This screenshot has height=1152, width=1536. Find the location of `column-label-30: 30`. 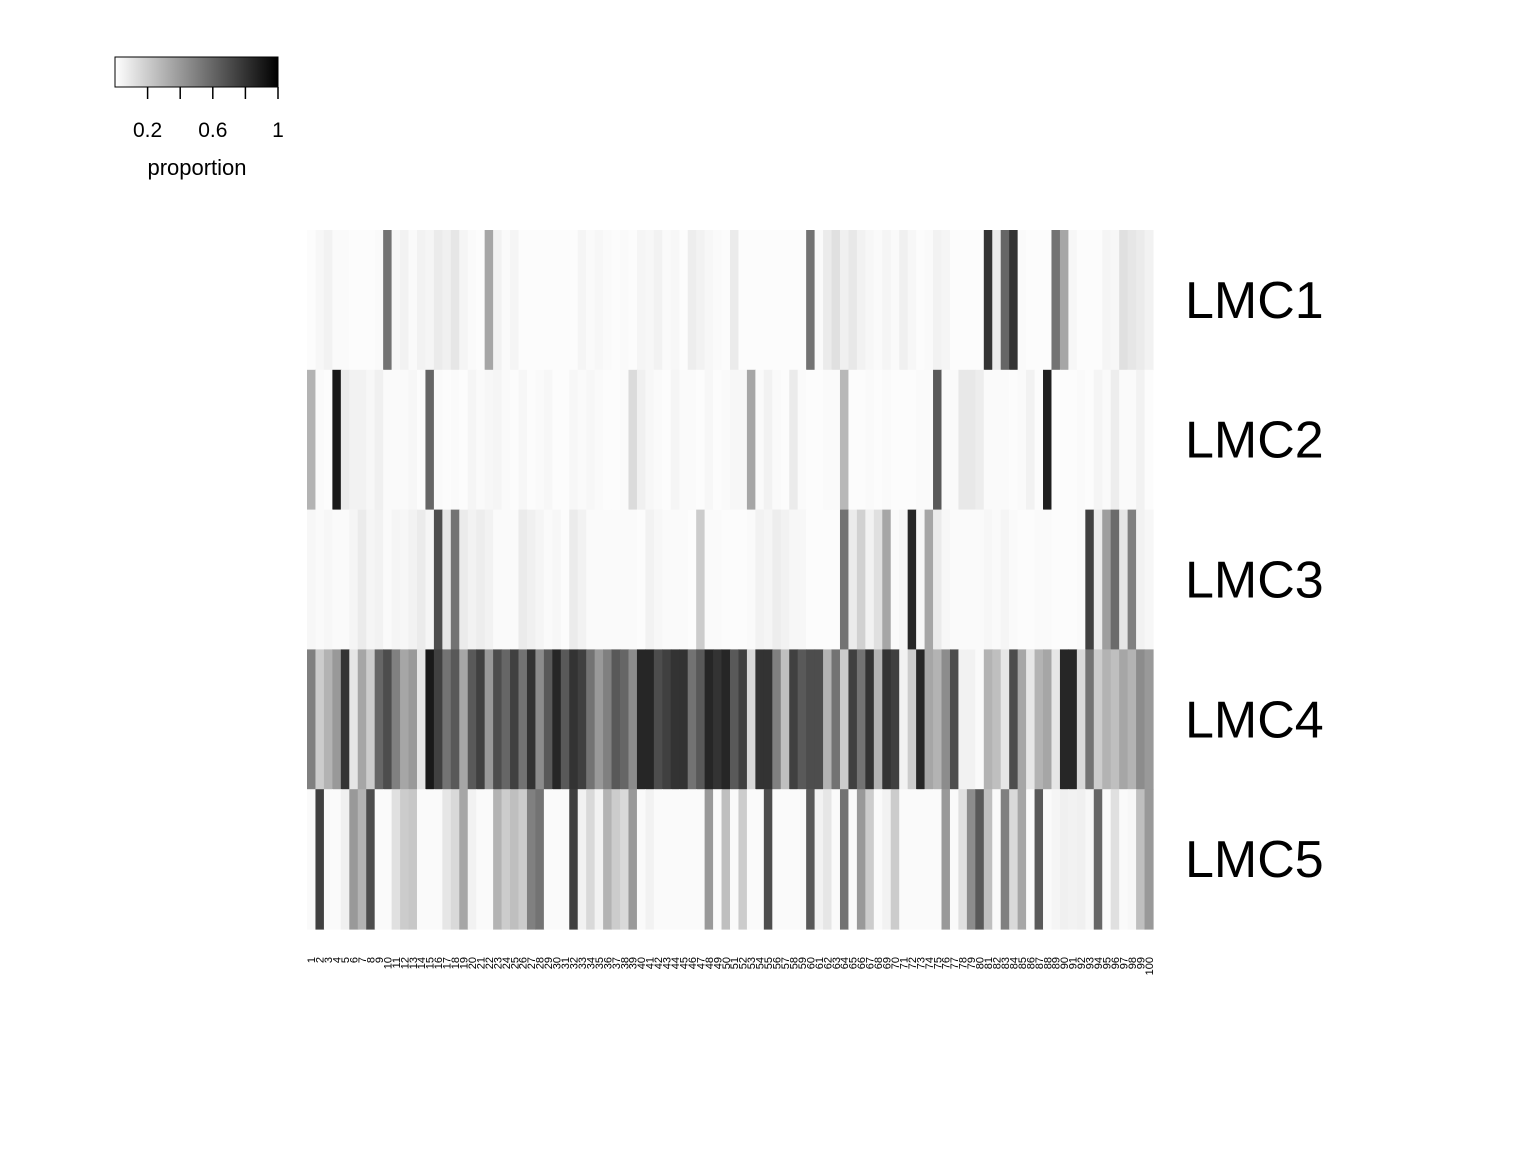

column-label-30: 30 is located at coordinates (558, 963).